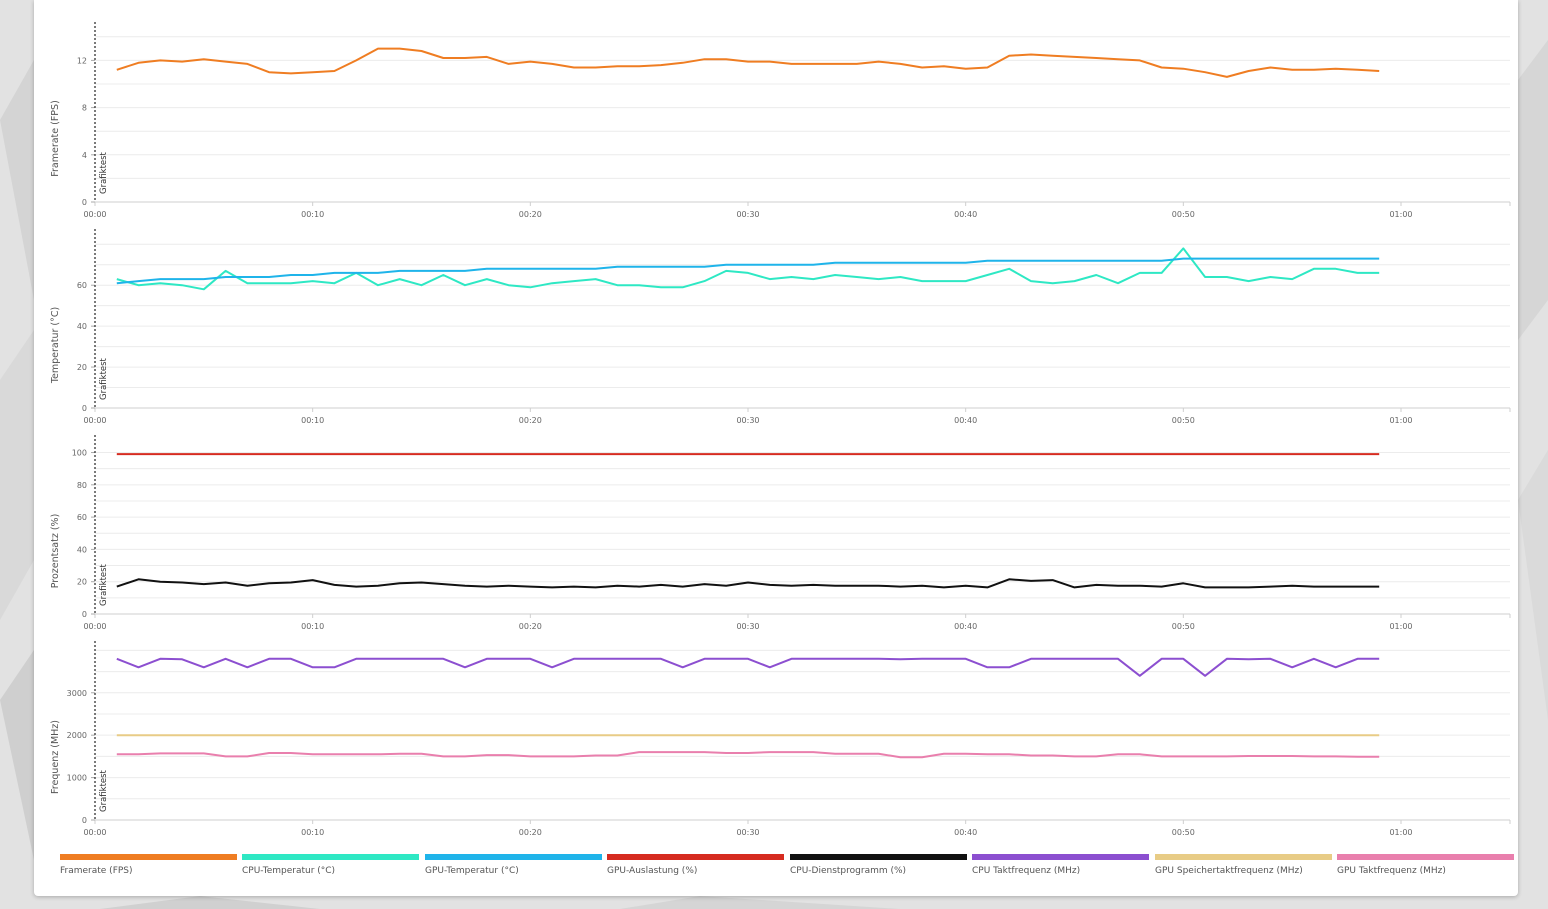 Image resolution: width=1548 pixels, height=909 pixels. I want to click on legend-item-cpu-util: CPU-Dienstprogramm (%), so click(878, 865).